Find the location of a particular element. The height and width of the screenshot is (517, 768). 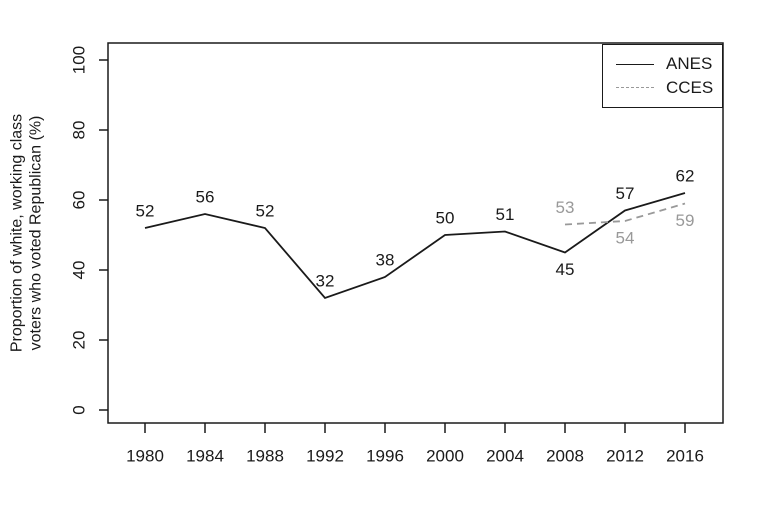

point-label-anes-2012: 57 is located at coordinates (625, 193).